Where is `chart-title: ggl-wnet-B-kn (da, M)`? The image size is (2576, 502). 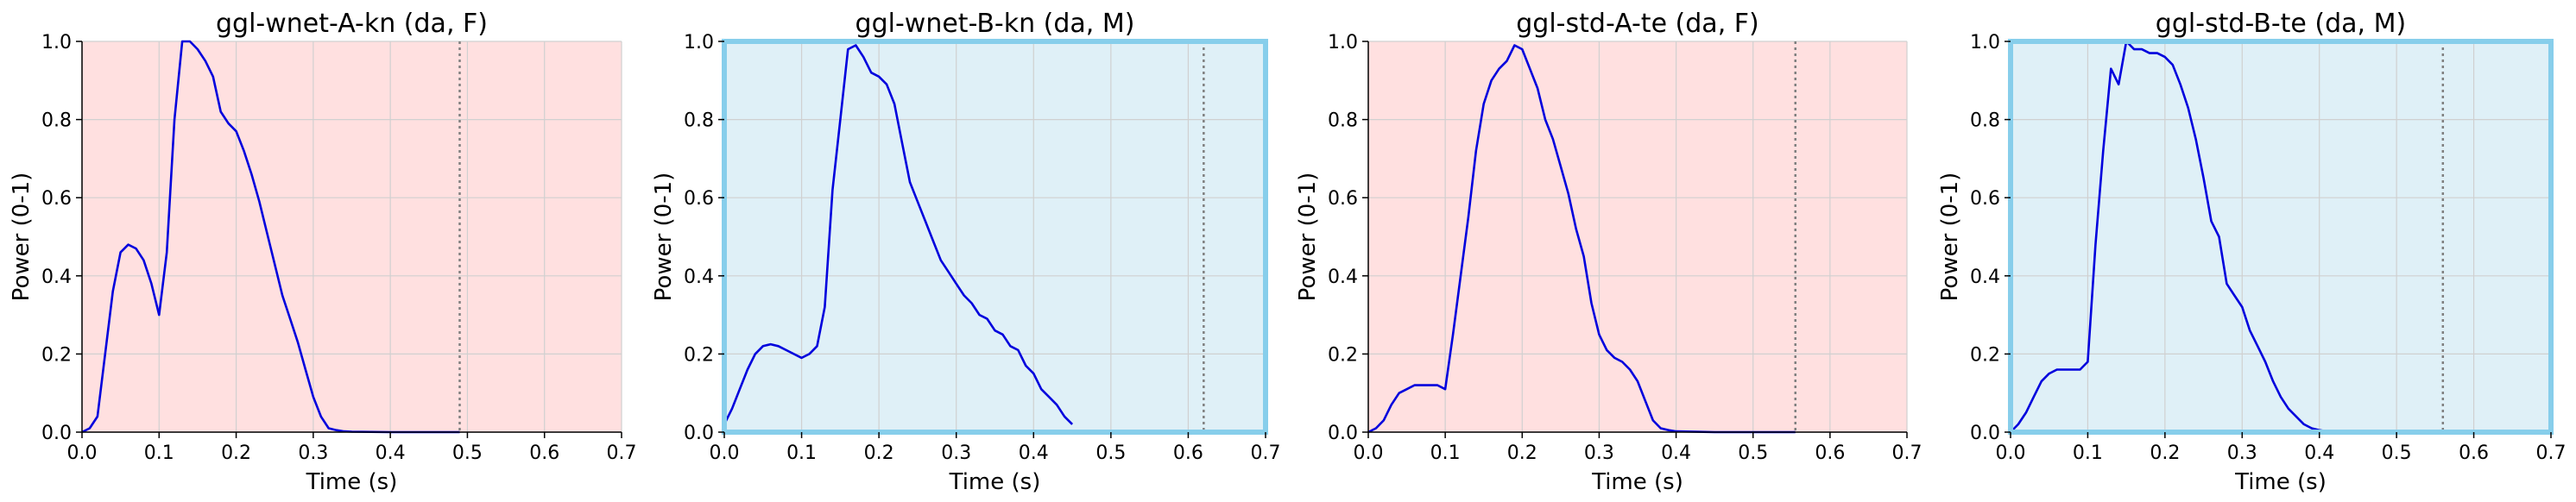 chart-title: ggl-wnet-B-kn (da, M) is located at coordinates (995, 24).